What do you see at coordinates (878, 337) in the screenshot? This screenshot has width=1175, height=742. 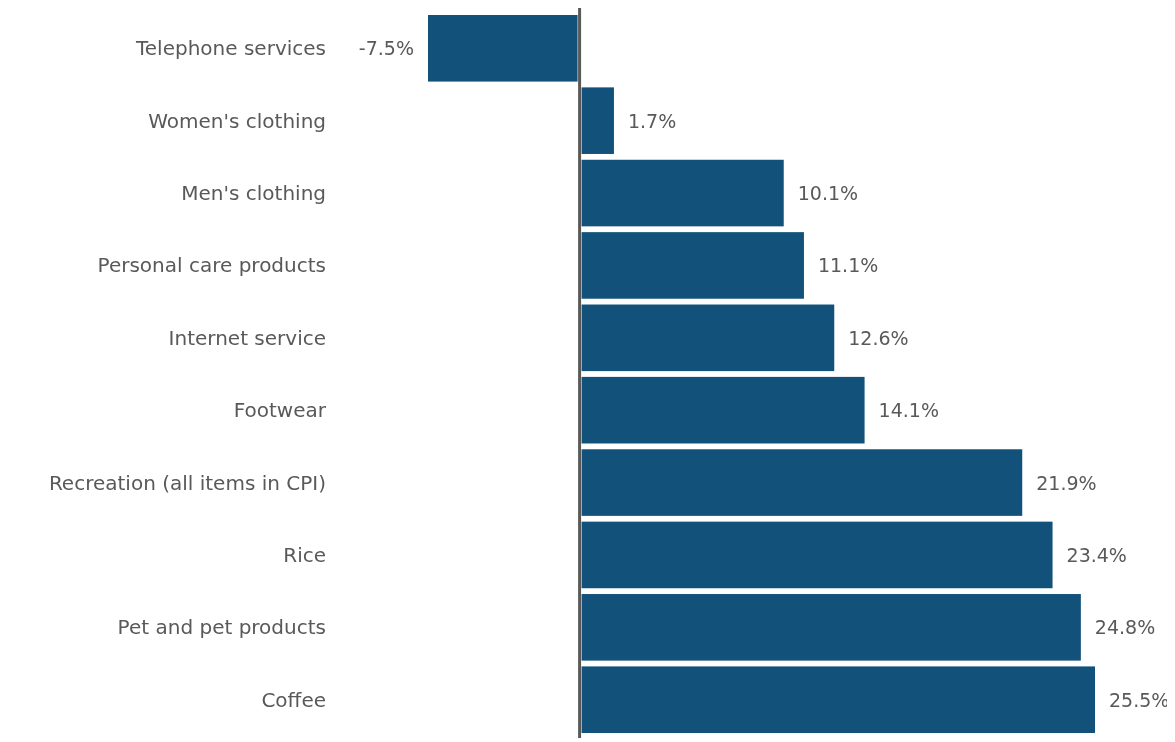 I see `data-label: 12.6%` at bounding box center [878, 337].